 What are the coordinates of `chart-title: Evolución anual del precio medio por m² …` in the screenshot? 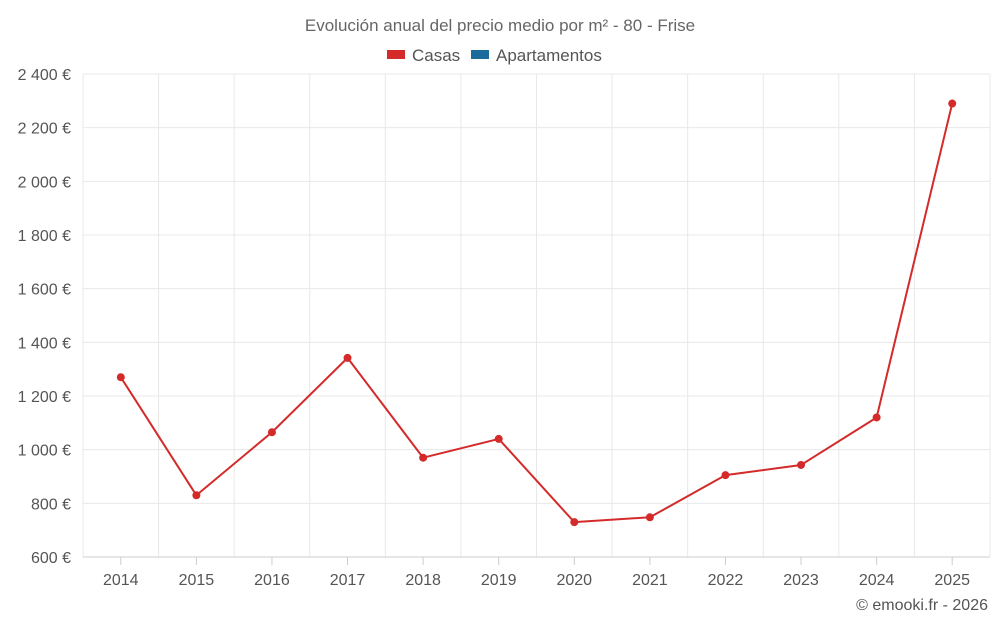 It's located at (500, 25).